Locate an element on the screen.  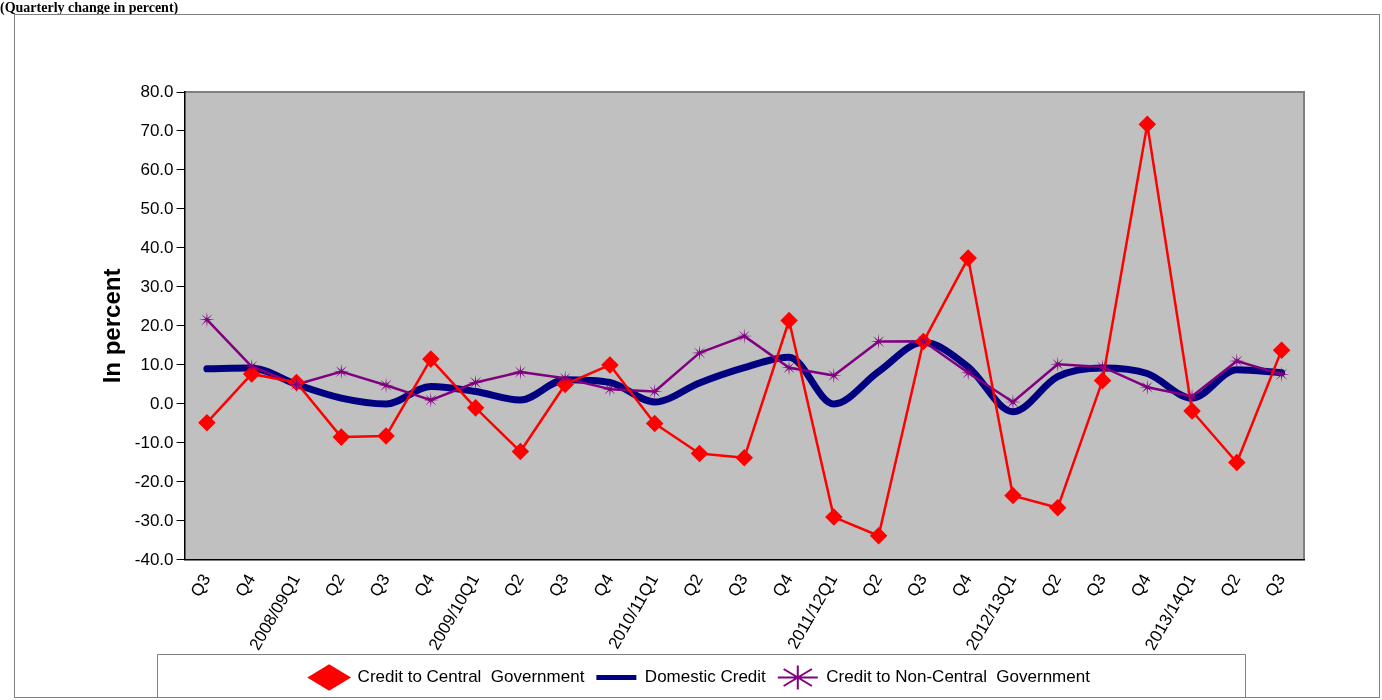
y-tick-label: 10.0 is located at coordinates (157, 364).